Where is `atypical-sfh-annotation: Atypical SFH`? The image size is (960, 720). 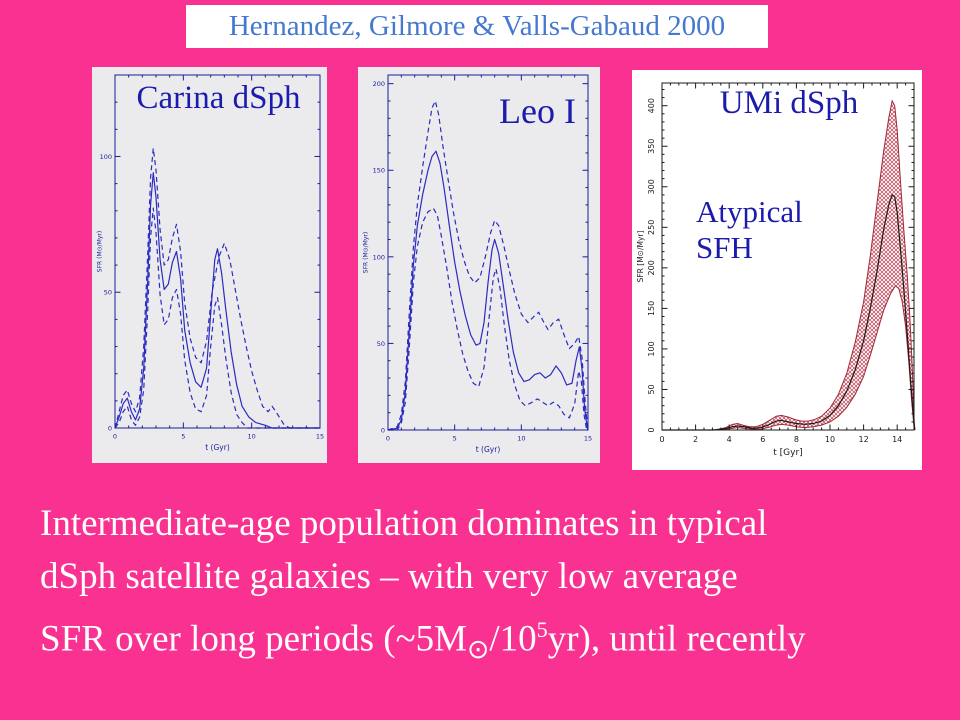
atypical-sfh-annotation: Atypical SFH is located at coordinates (749, 229).